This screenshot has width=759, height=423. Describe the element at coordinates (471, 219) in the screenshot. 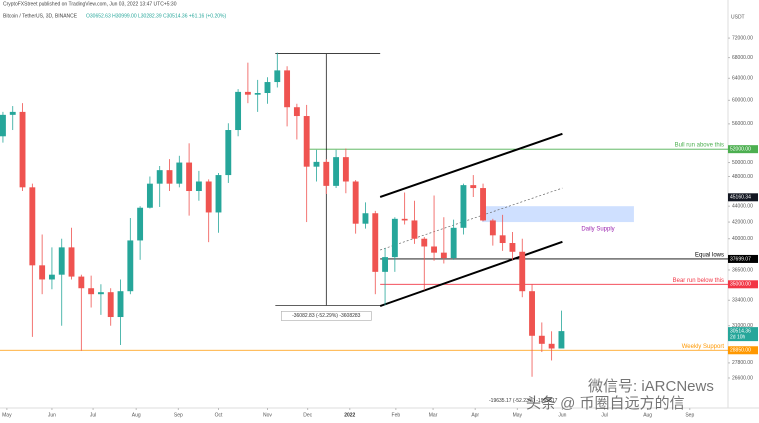

I see `midline` at that location.